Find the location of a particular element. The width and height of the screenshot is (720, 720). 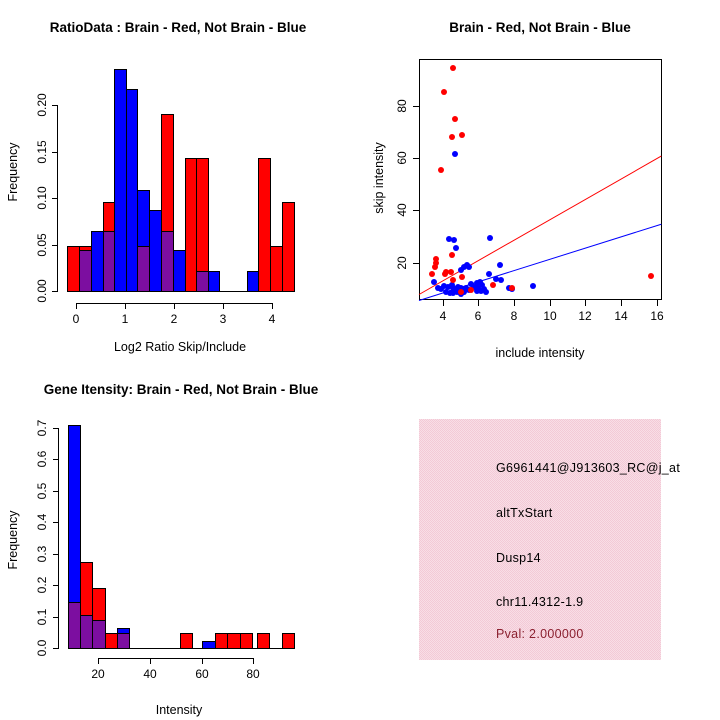

y-tick-label: 0.0 is located at coordinates (42, 648).